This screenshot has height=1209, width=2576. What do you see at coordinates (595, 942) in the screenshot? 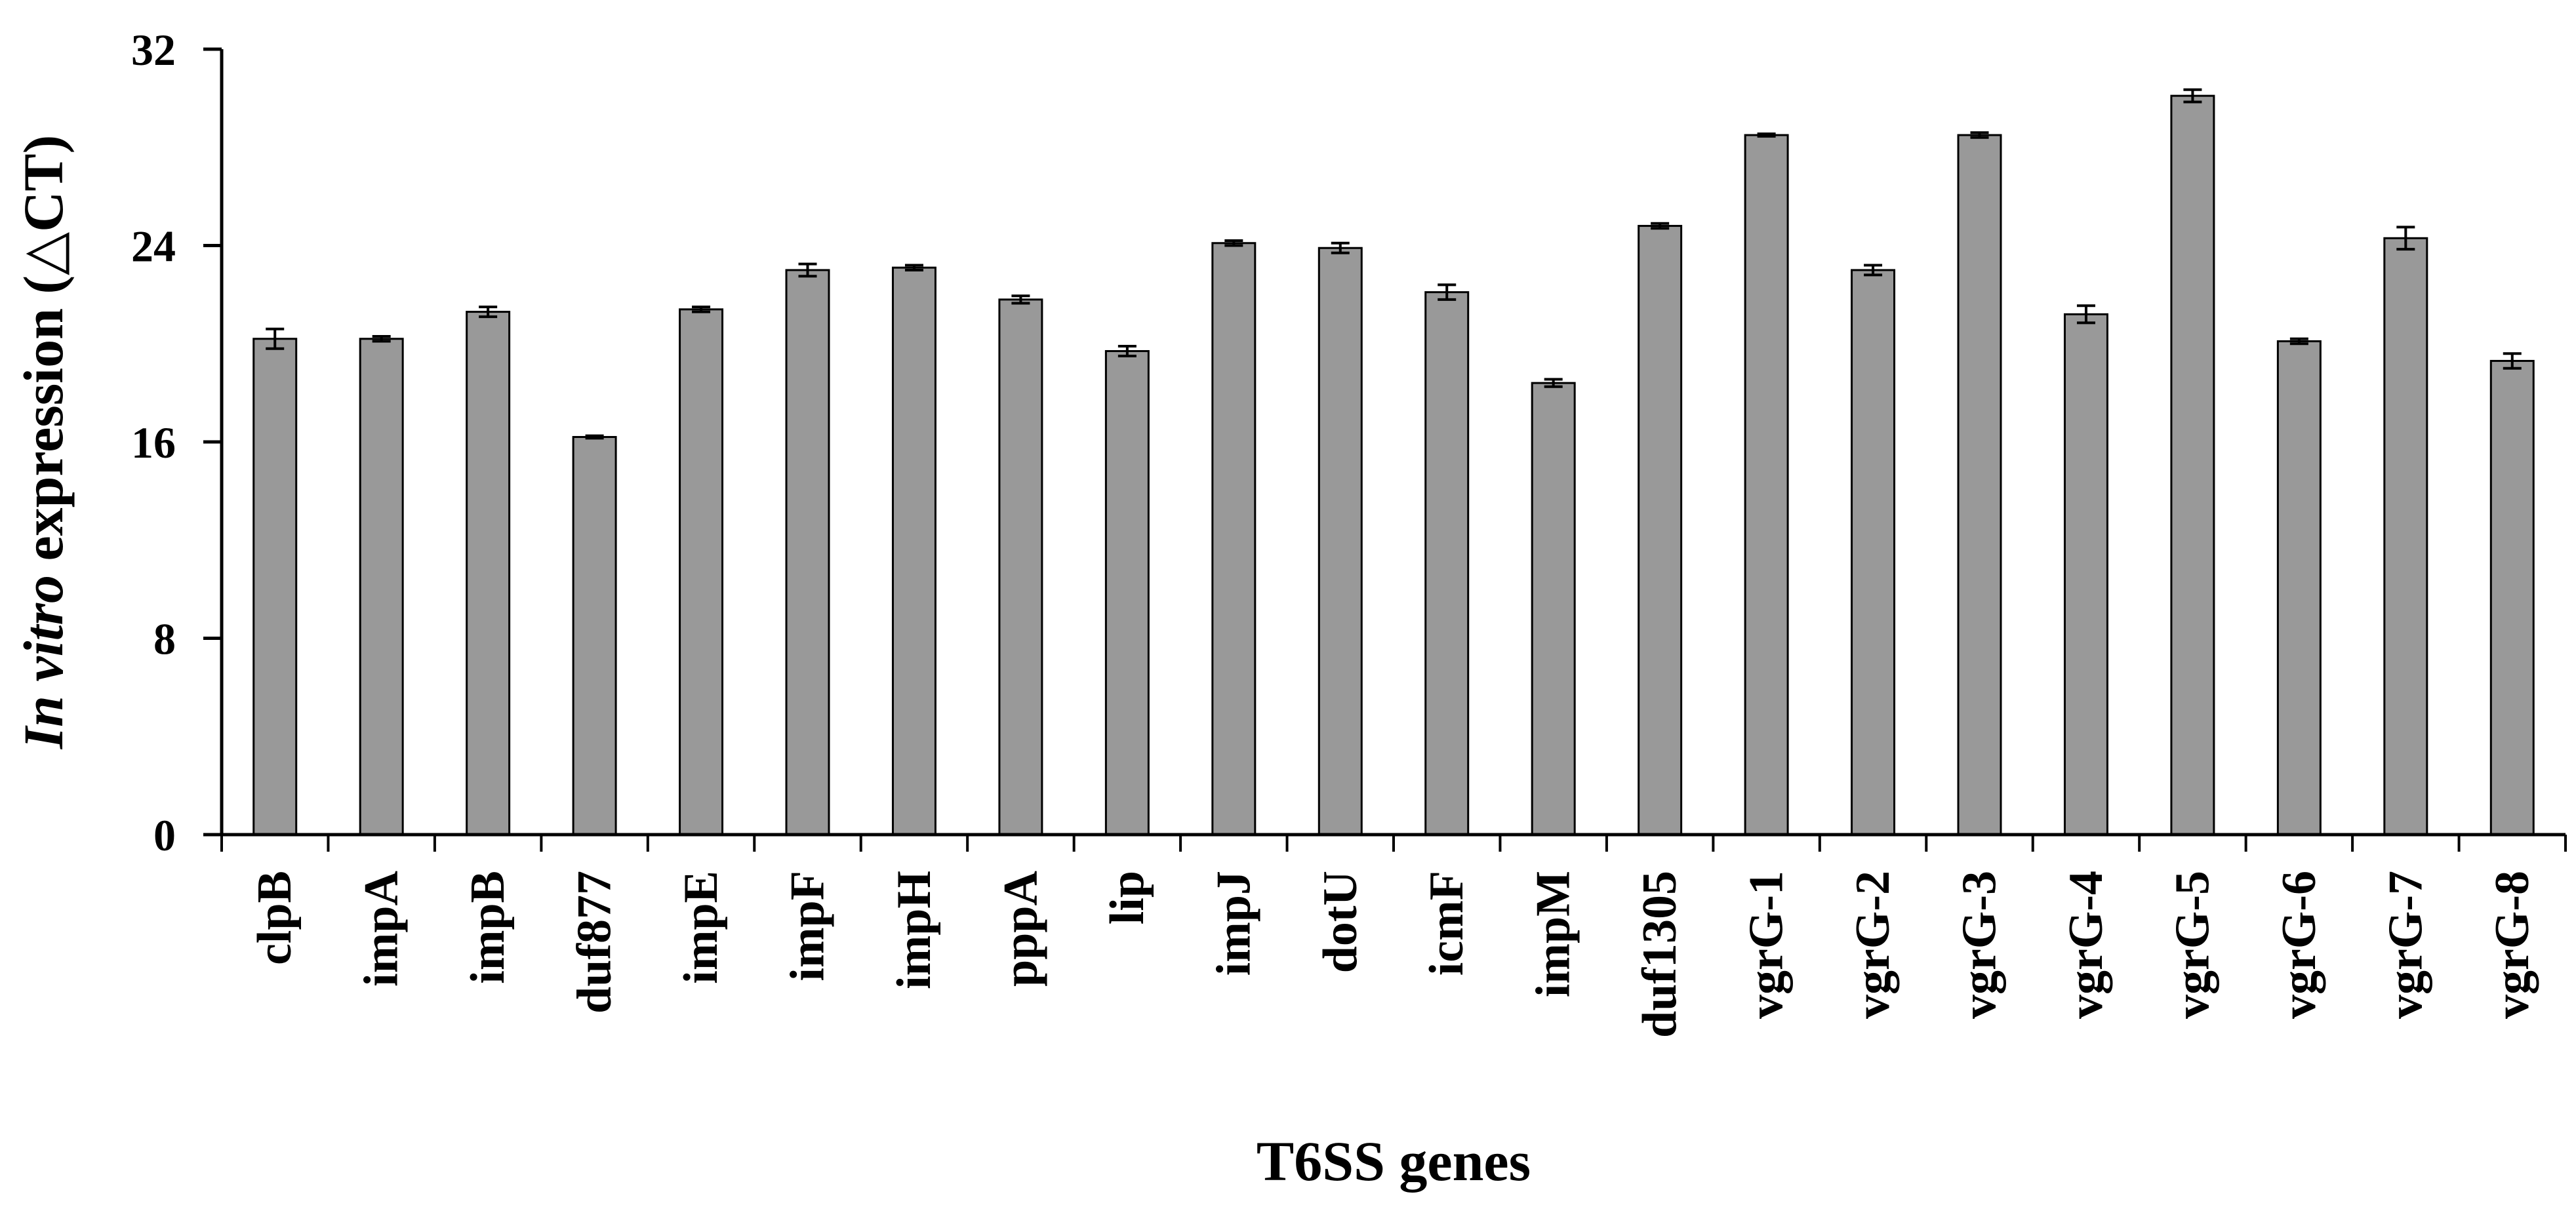
I see `x-category-label: duf877` at bounding box center [595, 942].